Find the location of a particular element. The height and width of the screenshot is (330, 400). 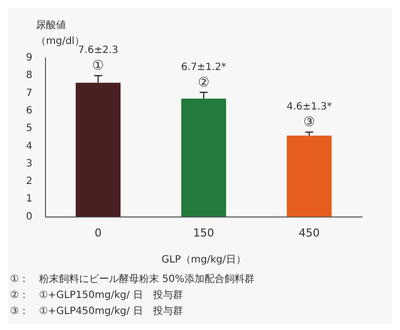

y-tick-label: 0 is located at coordinates (29, 216).